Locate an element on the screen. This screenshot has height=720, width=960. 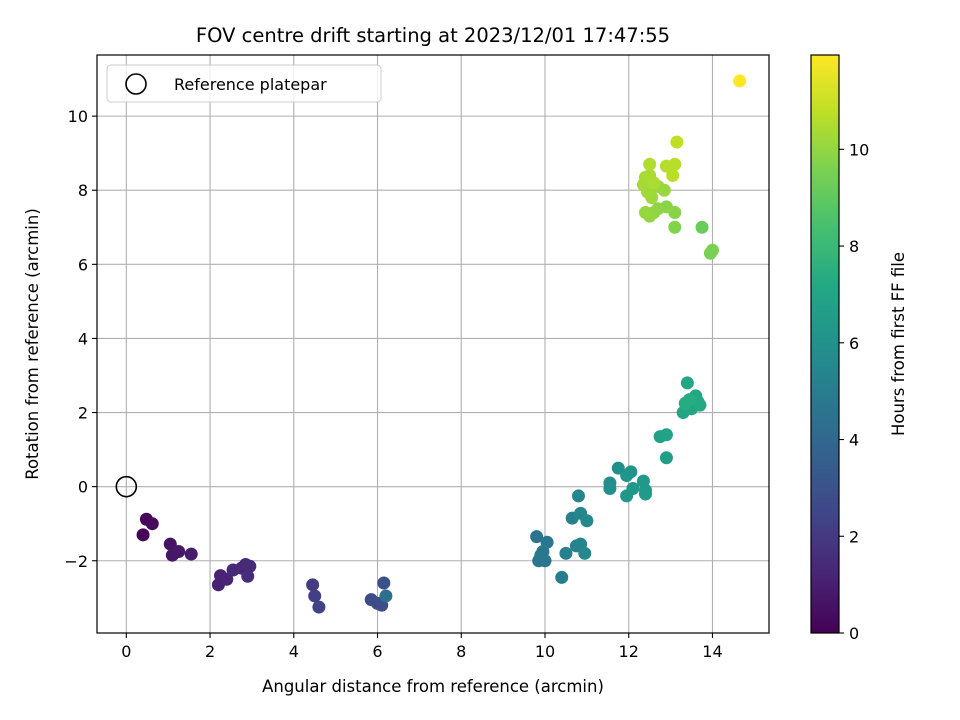
colorbar-ticks: 0 2 4 6 8 10 is located at coordinates (854, 391).